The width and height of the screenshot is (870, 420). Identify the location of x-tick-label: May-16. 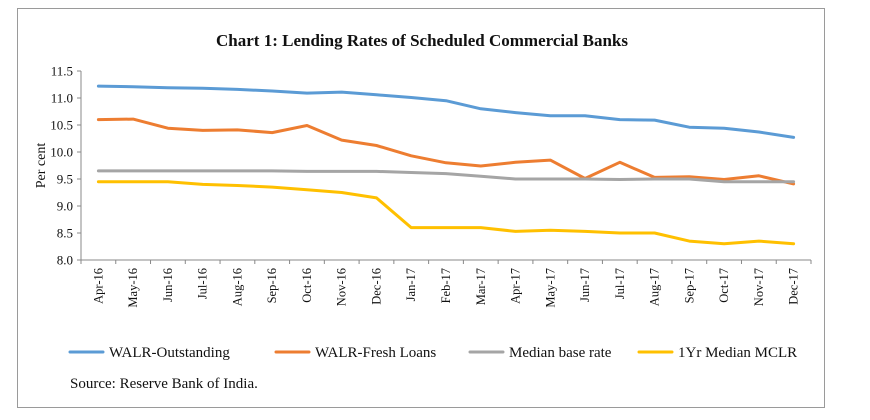
(133, 288).